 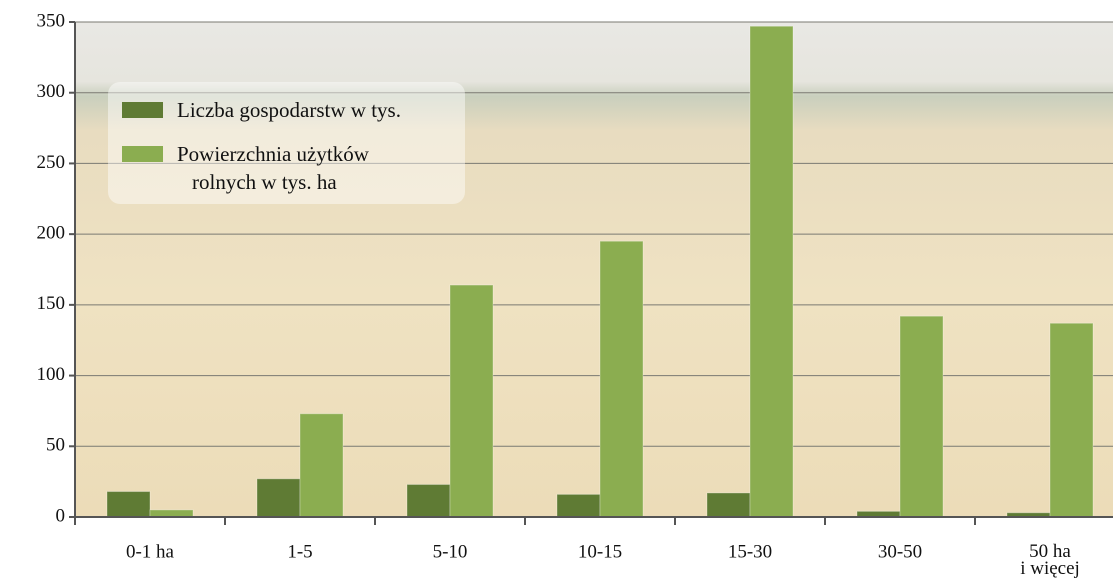 What do you see at coordinates (600, 551) in the screenshot?
I see `x-tick-label: 10-15` at bounding box center [600, 551].